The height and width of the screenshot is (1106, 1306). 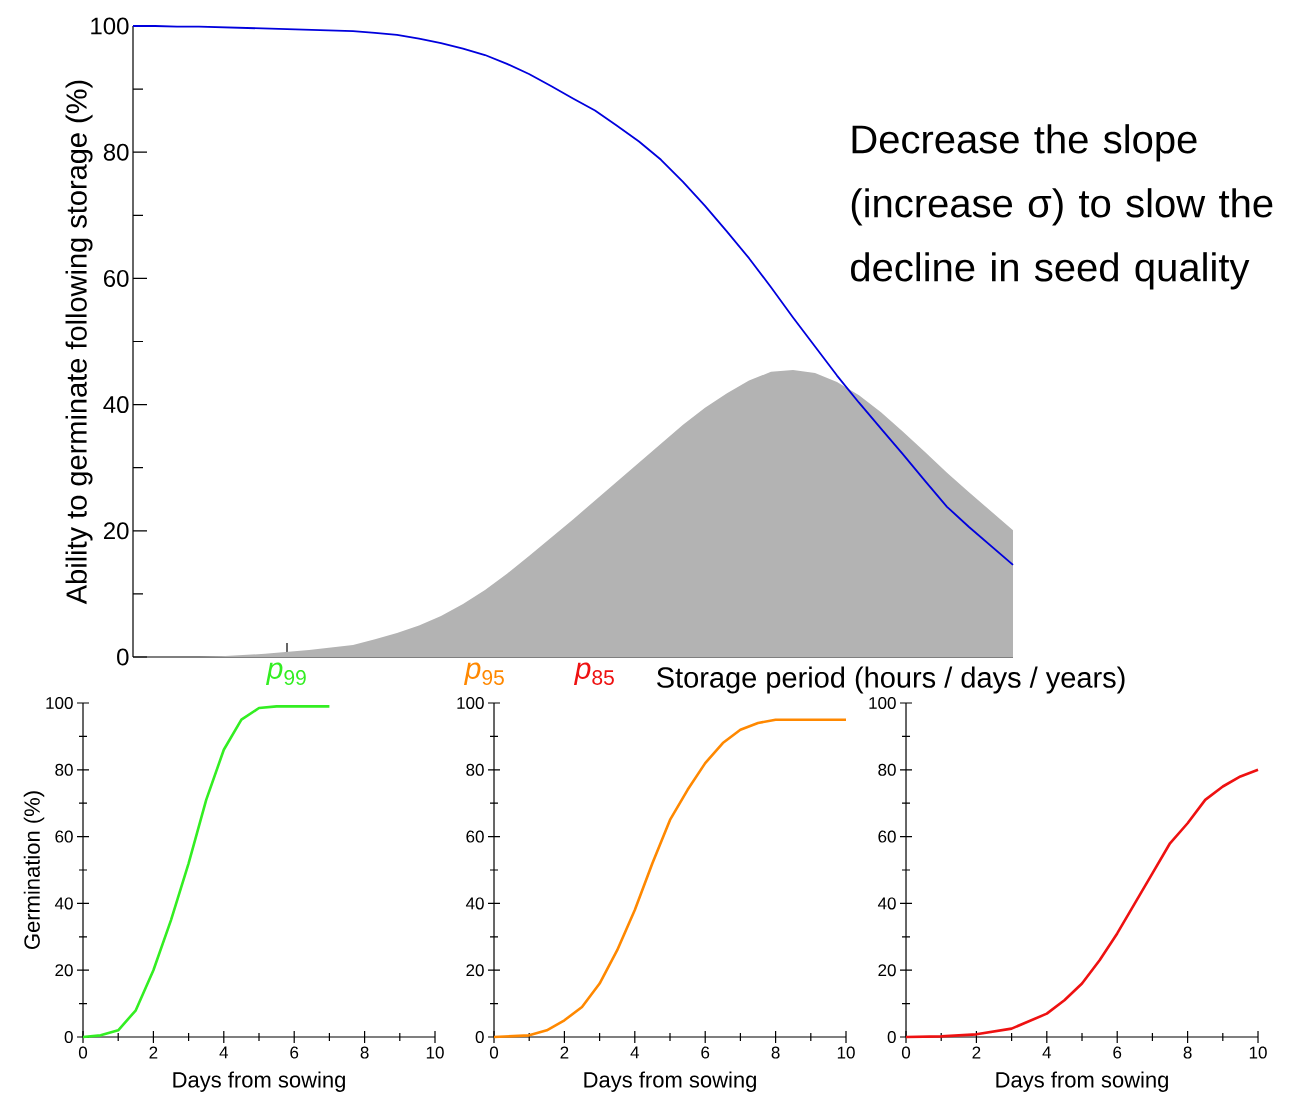 I want to click on annotation: Decrease the slope (increase σ) to slow the decline in seed quality, so click(x=1062, y=207).